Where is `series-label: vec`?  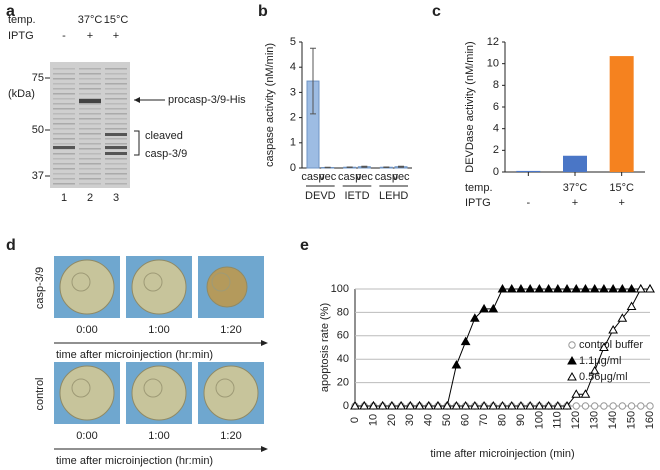
series-label: vec is located at coordinates (401, 177).